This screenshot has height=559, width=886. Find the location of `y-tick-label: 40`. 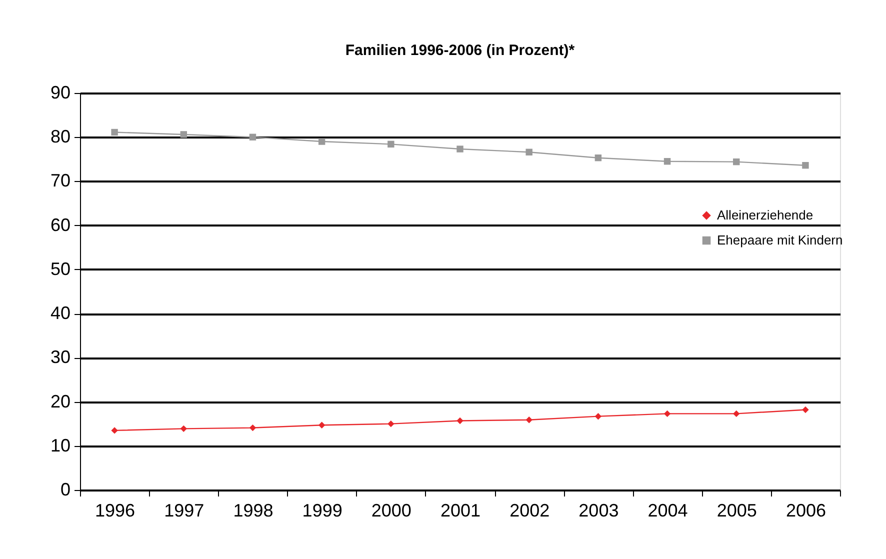

y-tick-label: 40 is located at coordinates (60, 313).